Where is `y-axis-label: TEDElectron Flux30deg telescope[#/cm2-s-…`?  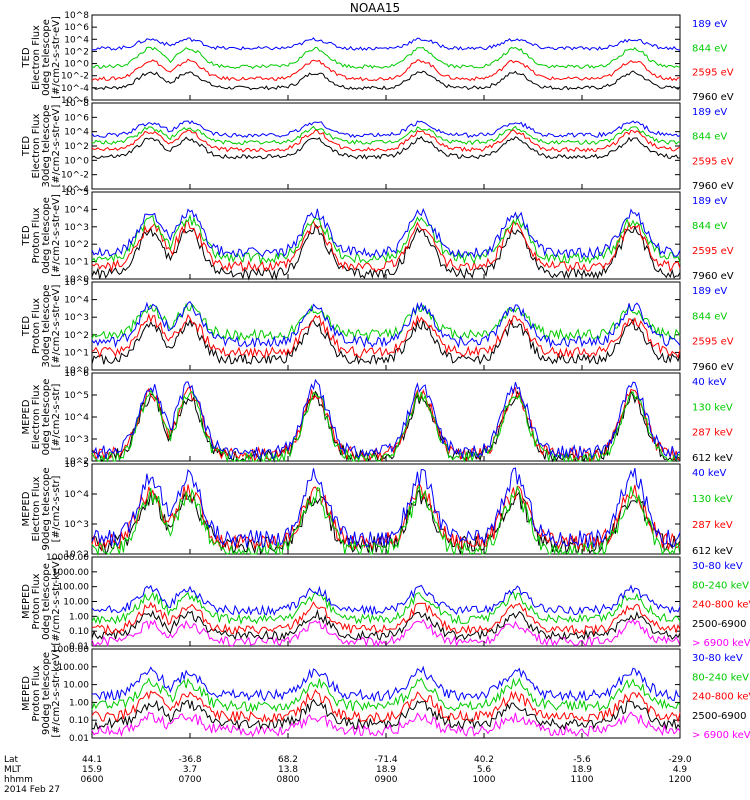 y-axis-label: TEDElectron Flux30deg telescope[#/cm2-s-… is located at coordinates (41, 145).